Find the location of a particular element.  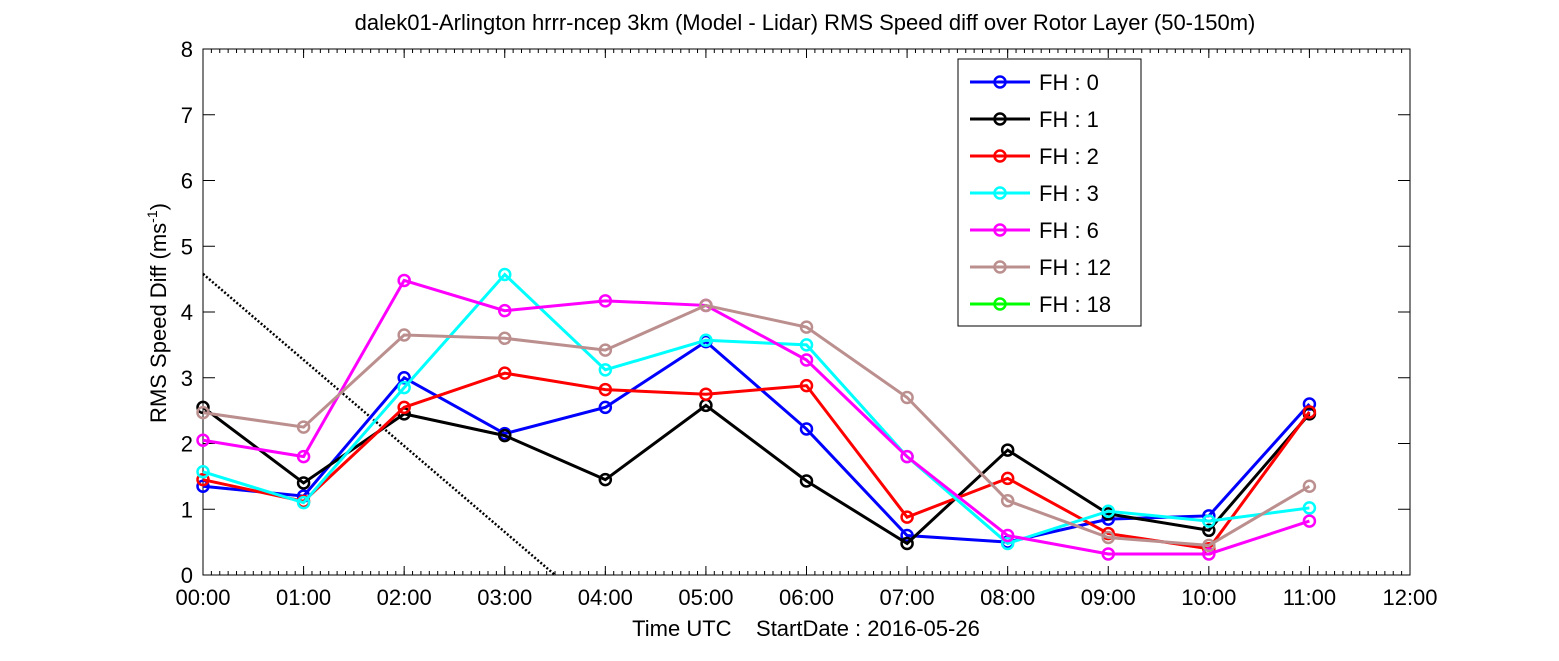

legend-item: FH : 1 is located at coordinates (1034, 119).